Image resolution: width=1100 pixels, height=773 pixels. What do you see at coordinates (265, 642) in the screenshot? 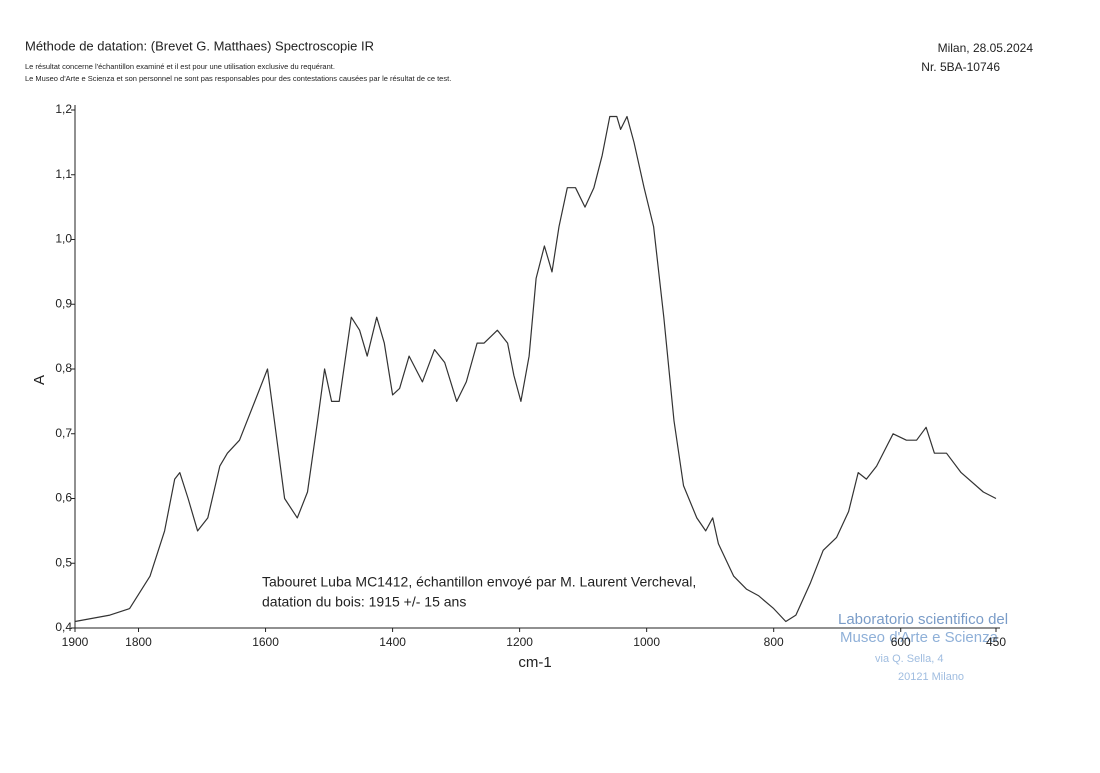
I see `x-tick-label: 1600` at bounding box center [265, 642].